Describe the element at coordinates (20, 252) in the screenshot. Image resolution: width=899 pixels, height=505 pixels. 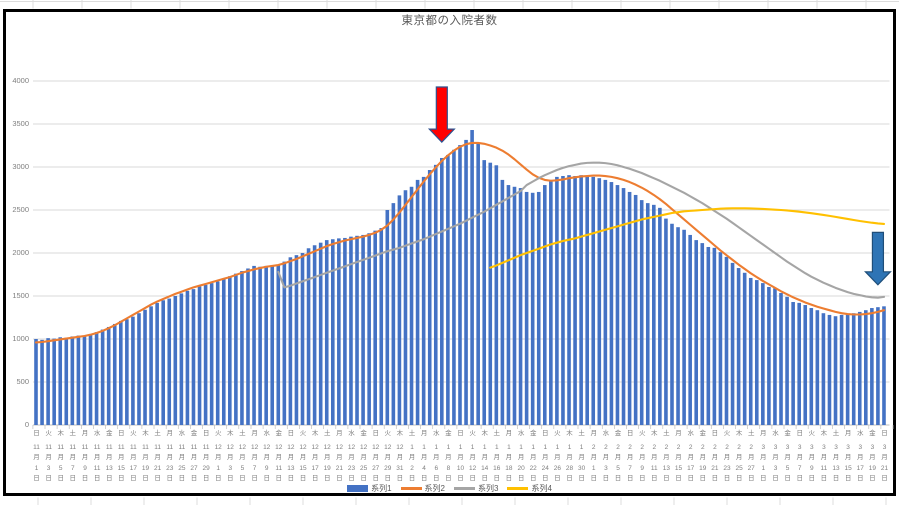
I see `y-axis-label: 2000` at that location.